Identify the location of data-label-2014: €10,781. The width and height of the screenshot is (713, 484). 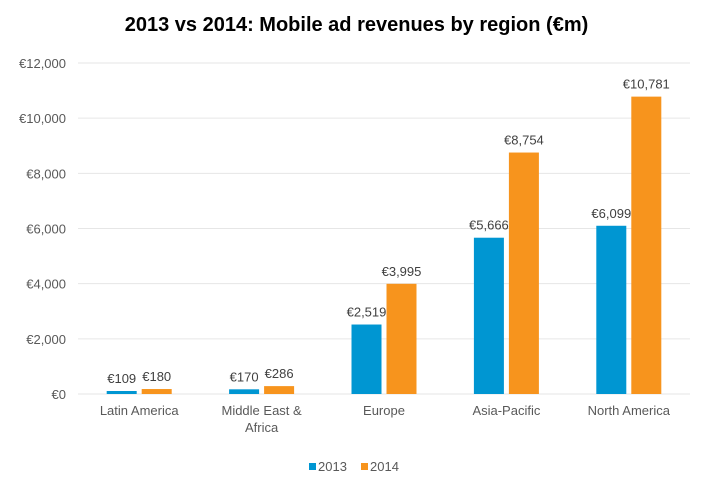
(646, 84).